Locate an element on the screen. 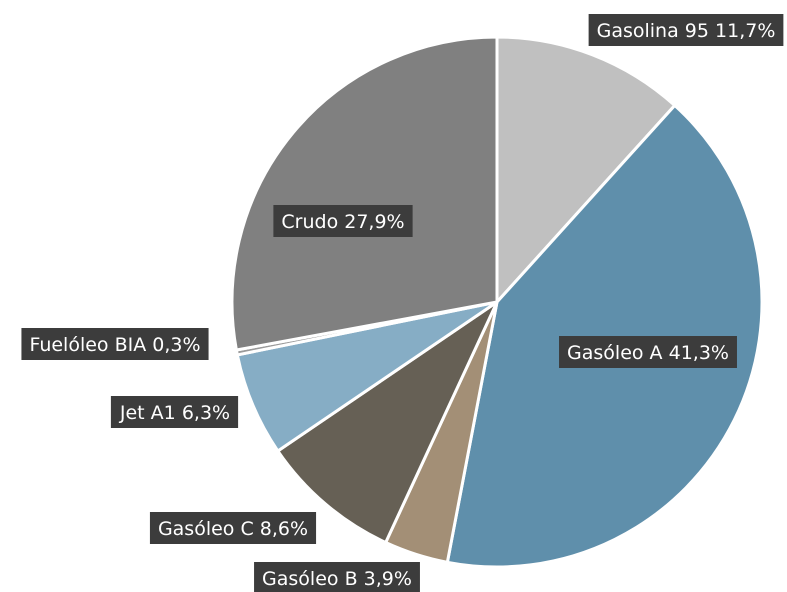  slice-label: Fuelóleo BIA 0,3% is located at coordinates (115, 344).